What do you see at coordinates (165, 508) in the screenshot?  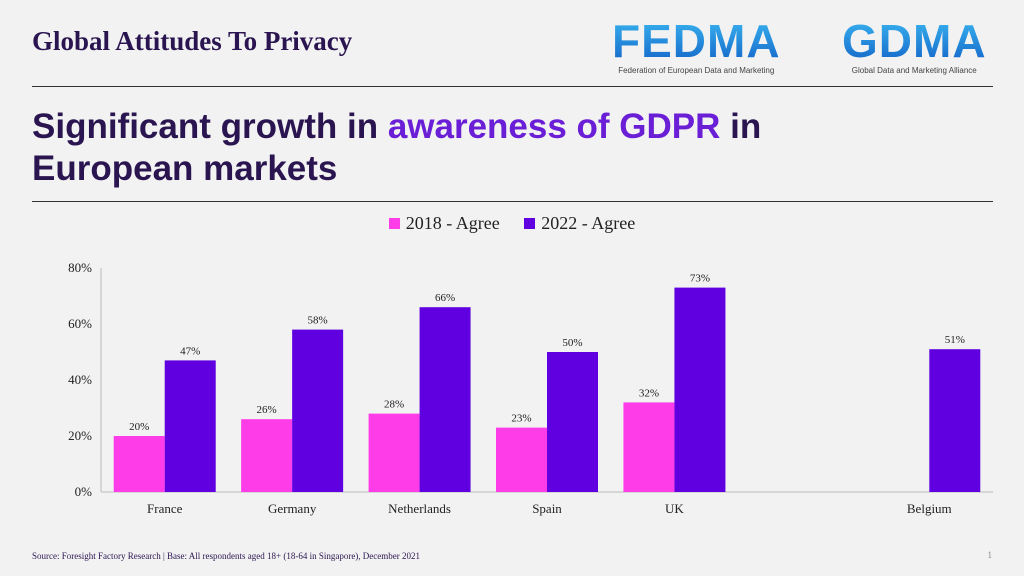 I see `x-tick-label: France` at bounding box center [165, 508].